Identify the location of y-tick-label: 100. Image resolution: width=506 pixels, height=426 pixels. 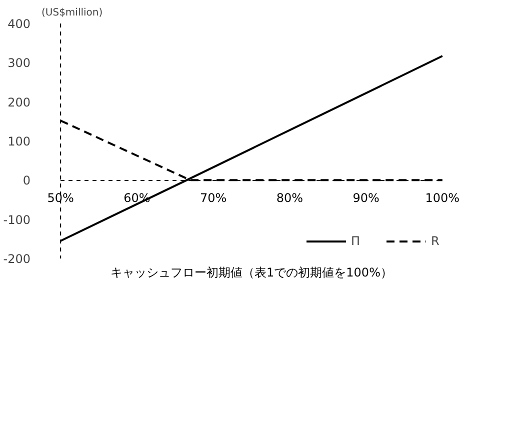
(19, 141).